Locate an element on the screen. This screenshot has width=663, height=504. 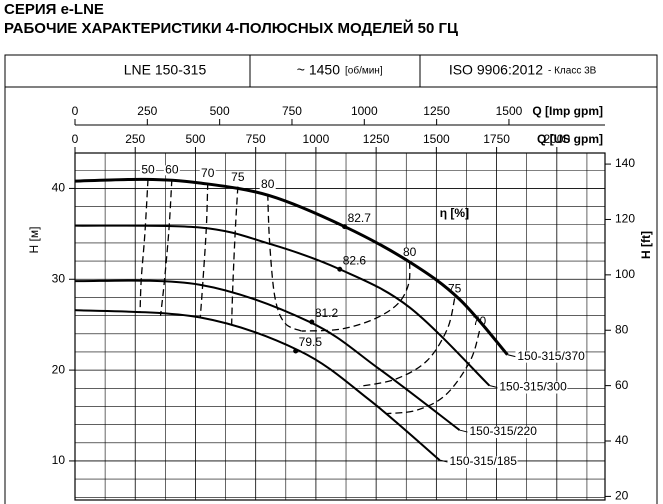
curve-label: 150-315/185 is located at coordinates (483, 461).